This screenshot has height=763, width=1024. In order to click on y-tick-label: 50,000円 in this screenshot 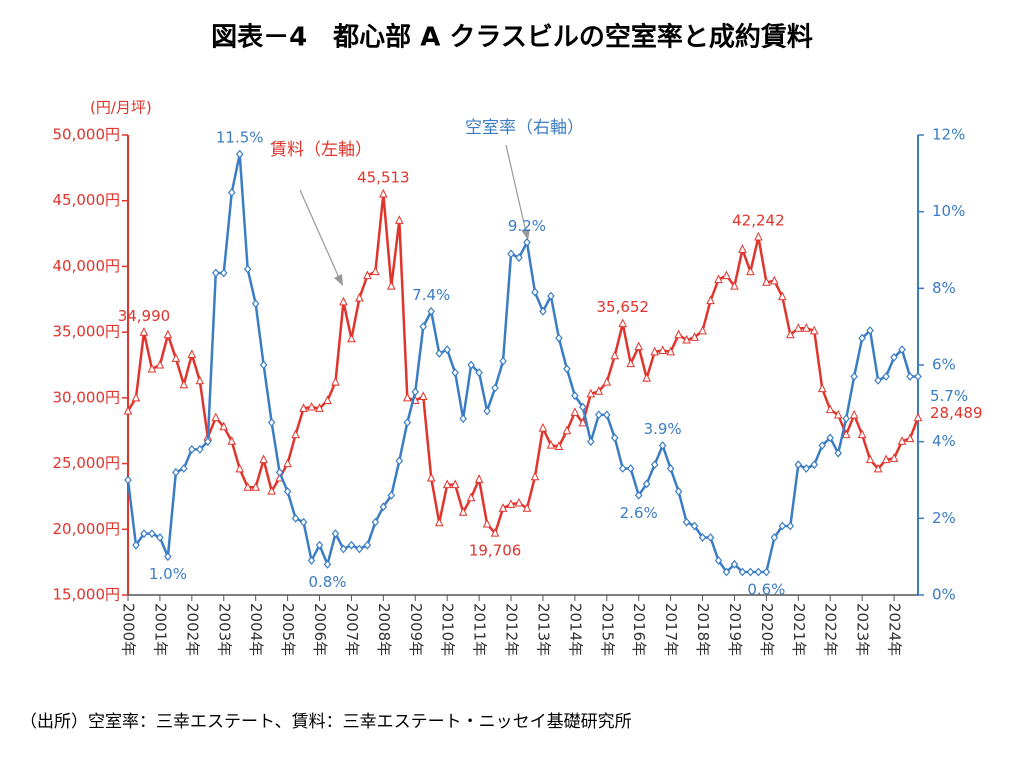, I will do `click(87, 135)`.